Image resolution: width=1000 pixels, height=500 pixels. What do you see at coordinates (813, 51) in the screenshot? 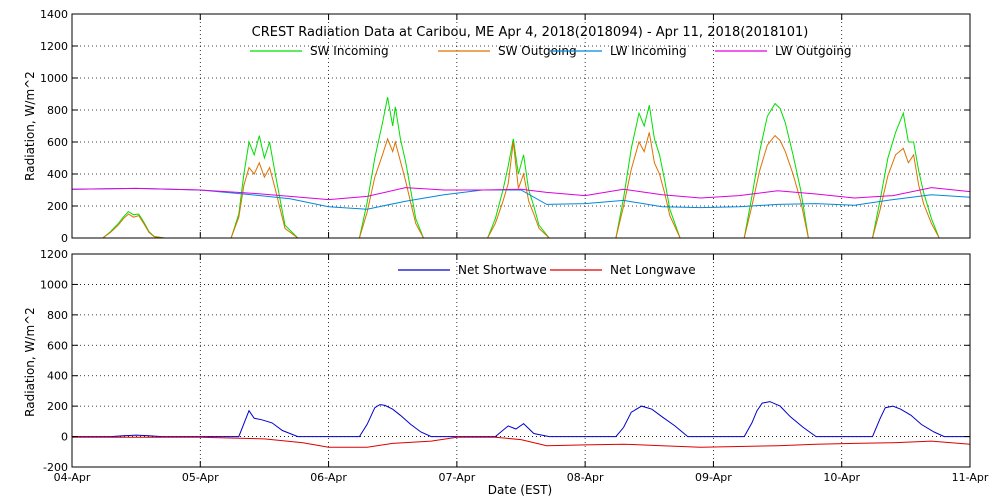
I see `legend-label: LW Outgoing` at bounding box center [813, 51].